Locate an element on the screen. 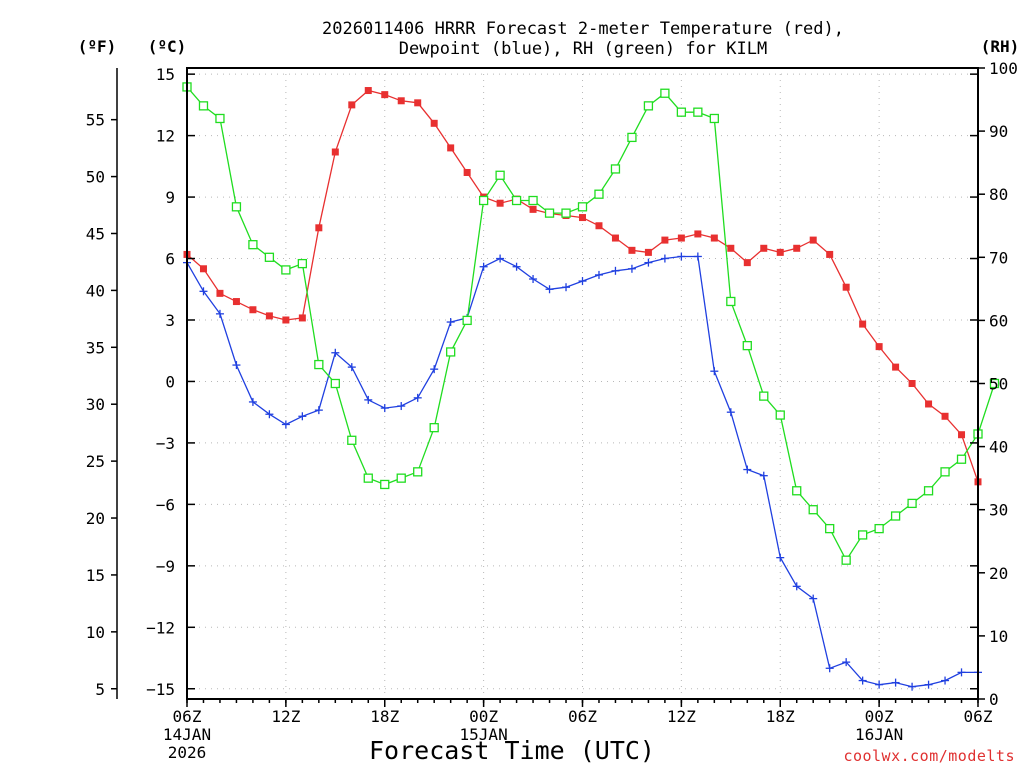  rh-tick-label: 20 is located at coordinates (998, 573).